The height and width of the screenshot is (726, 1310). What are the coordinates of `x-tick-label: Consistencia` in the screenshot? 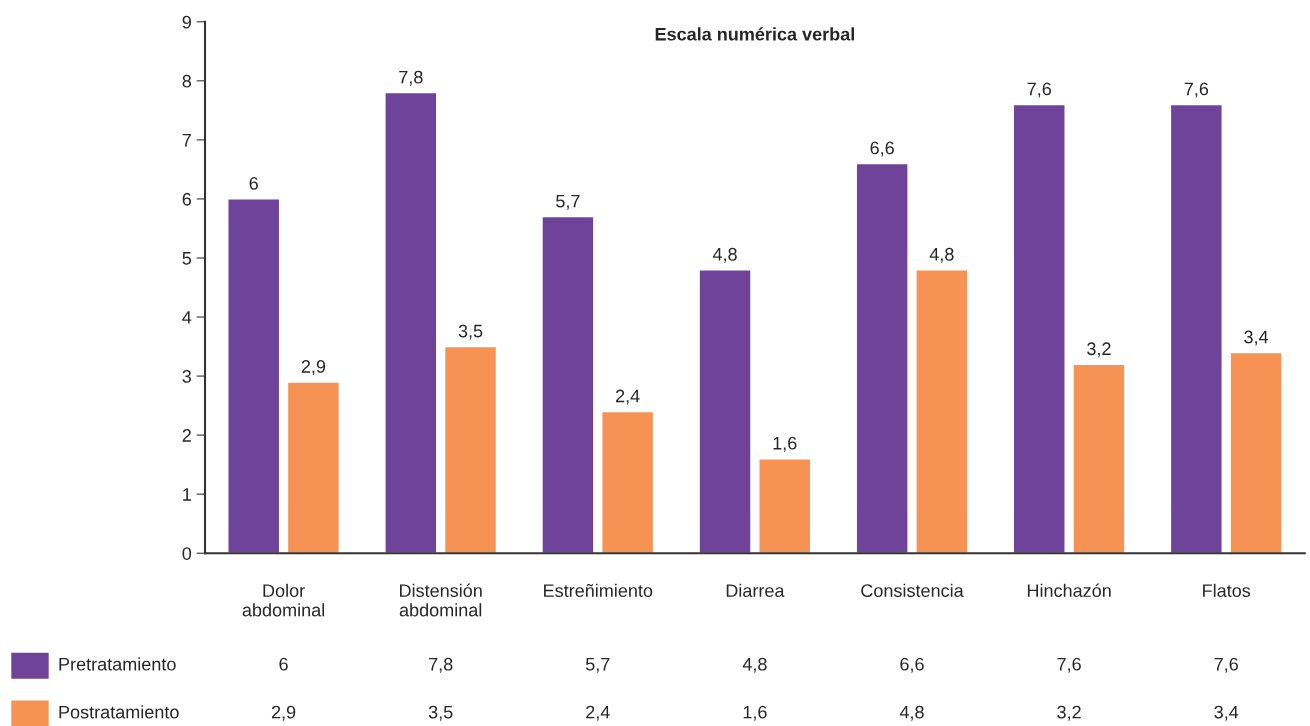 It's located at (912, 590).